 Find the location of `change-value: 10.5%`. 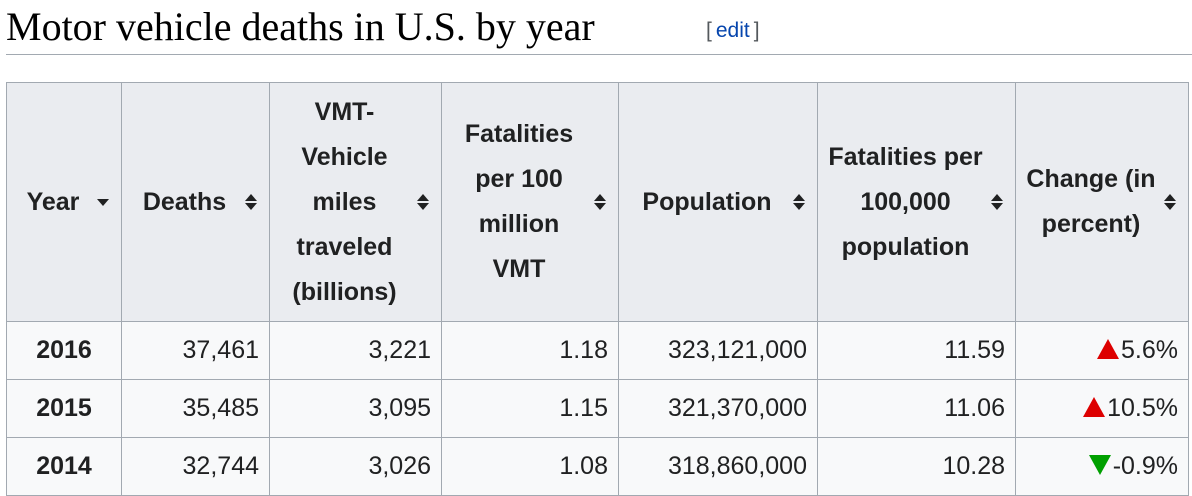

change-value: 10.5% is located at coordinates (1142, 408).